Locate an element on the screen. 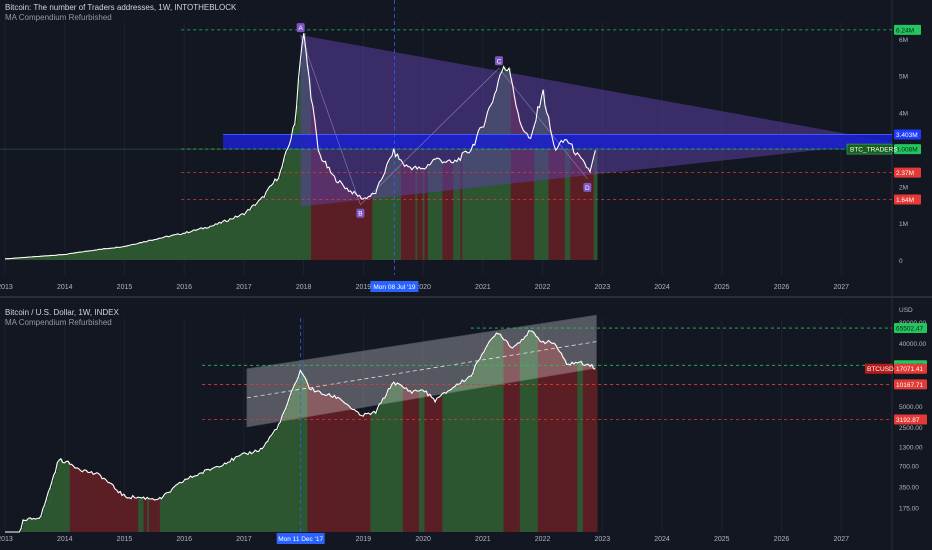  x-tick-top: 2018 is located at coordinates (304, 287).